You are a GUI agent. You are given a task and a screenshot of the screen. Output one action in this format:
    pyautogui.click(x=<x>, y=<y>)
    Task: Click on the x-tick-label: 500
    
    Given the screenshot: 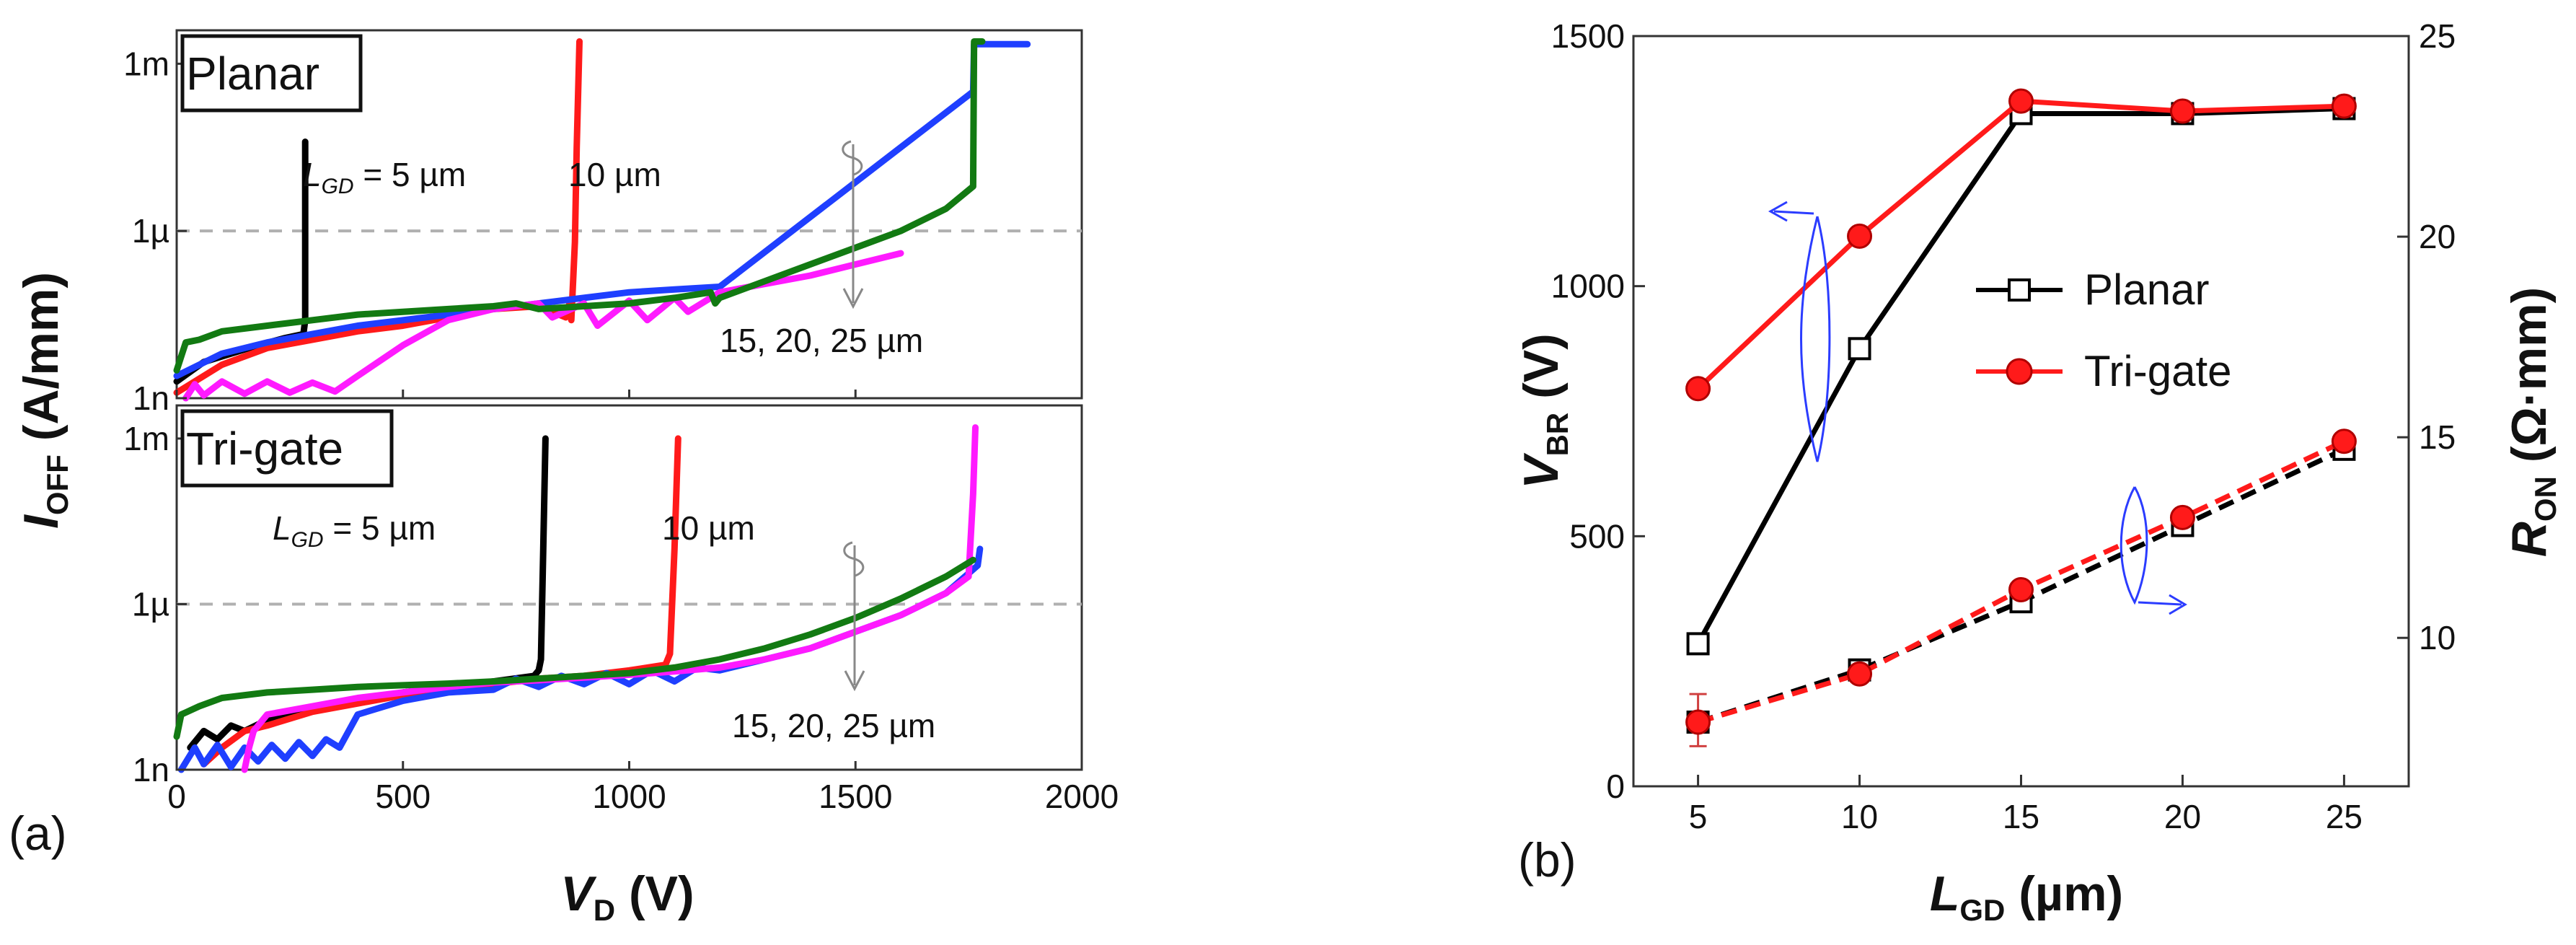 What is the action you would take?
    pyautogui.click(x=403, y=796)
    